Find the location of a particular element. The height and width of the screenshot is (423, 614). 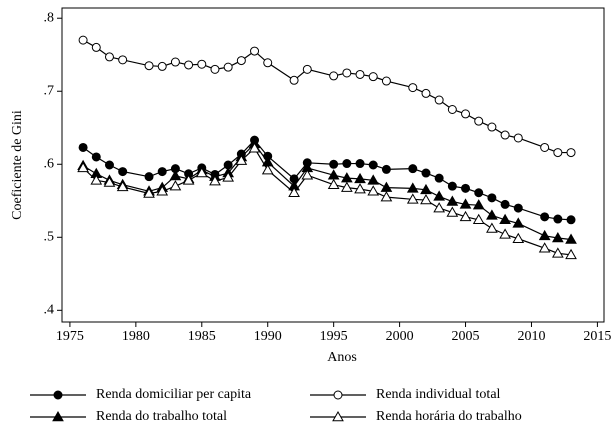

x-tick-label: 1990 is located at coordinates (268, 336).